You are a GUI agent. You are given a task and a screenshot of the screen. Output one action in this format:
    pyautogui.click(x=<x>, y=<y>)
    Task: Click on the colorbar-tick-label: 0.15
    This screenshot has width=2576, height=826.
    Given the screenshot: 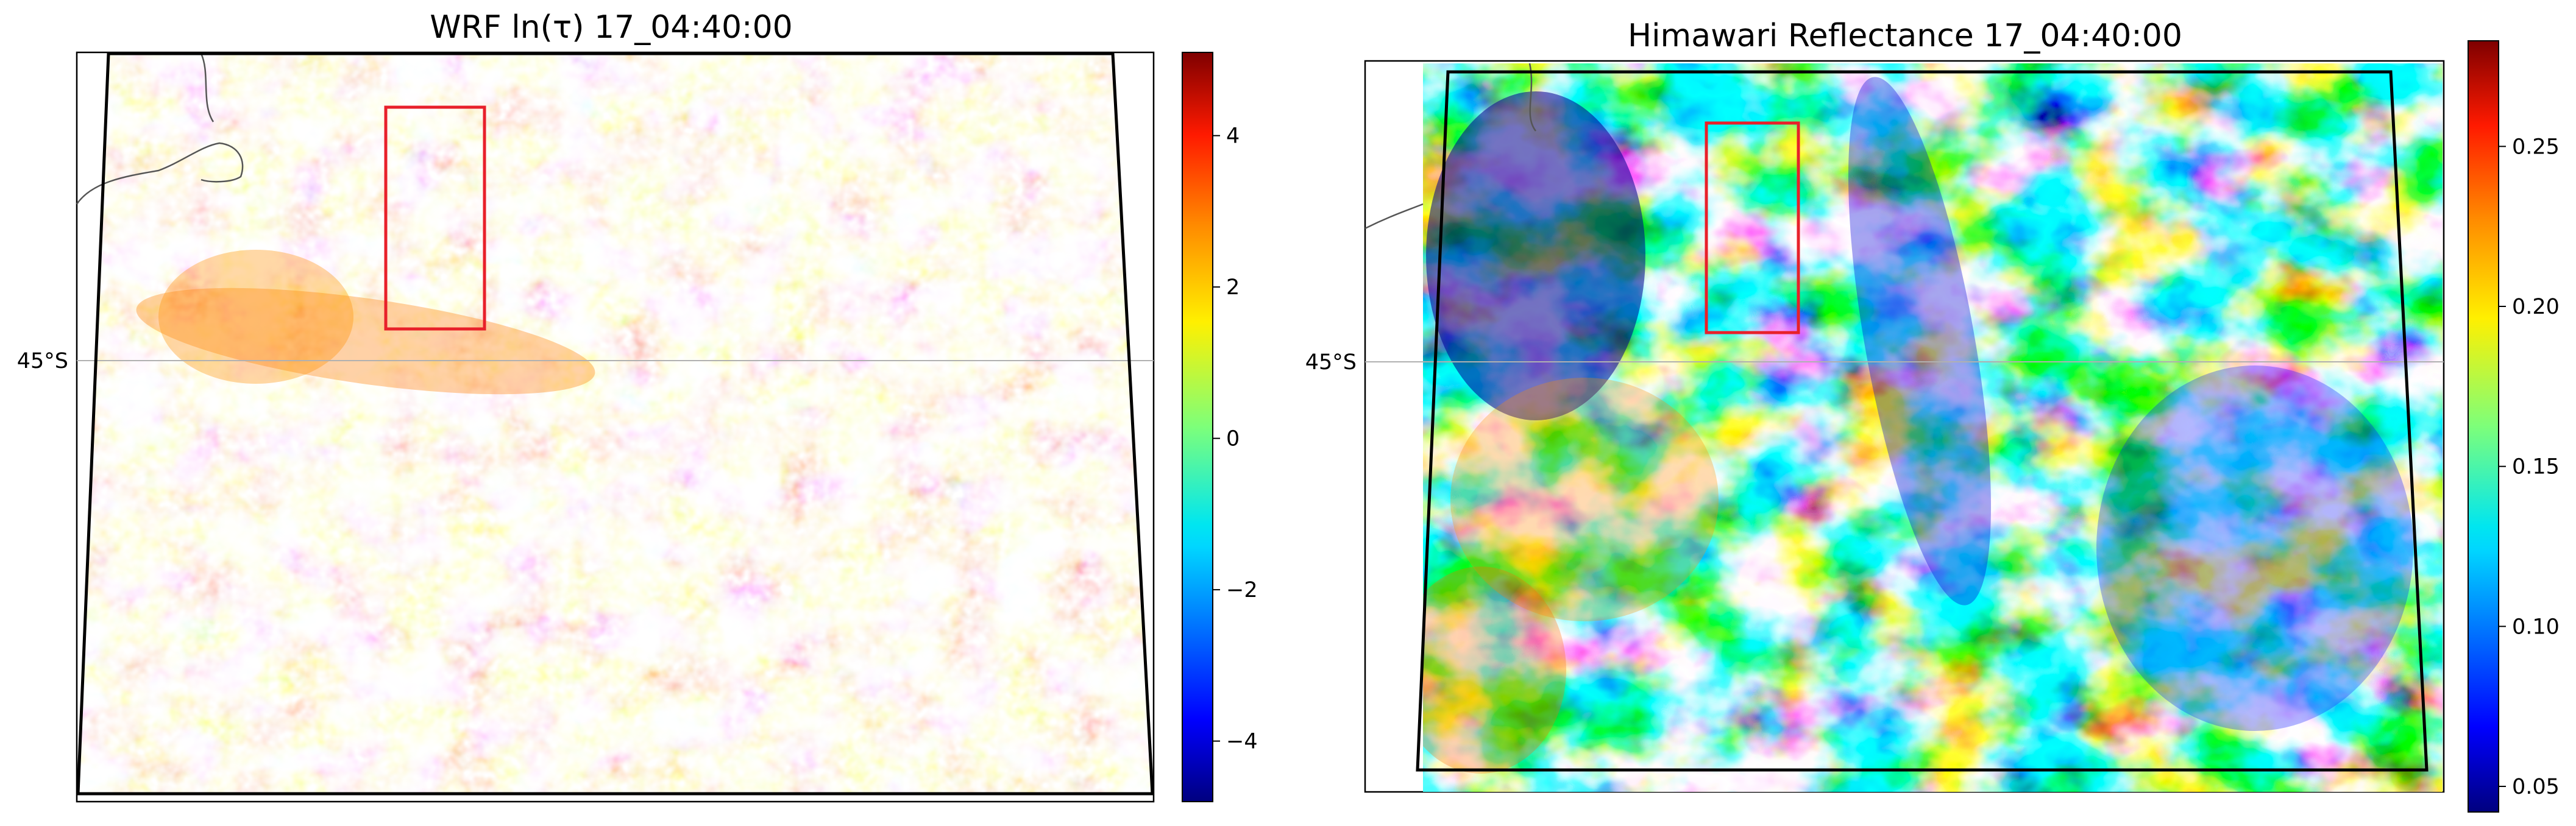 What is the action you would take?
    pyautogui.click(x=2536, y=467)
    